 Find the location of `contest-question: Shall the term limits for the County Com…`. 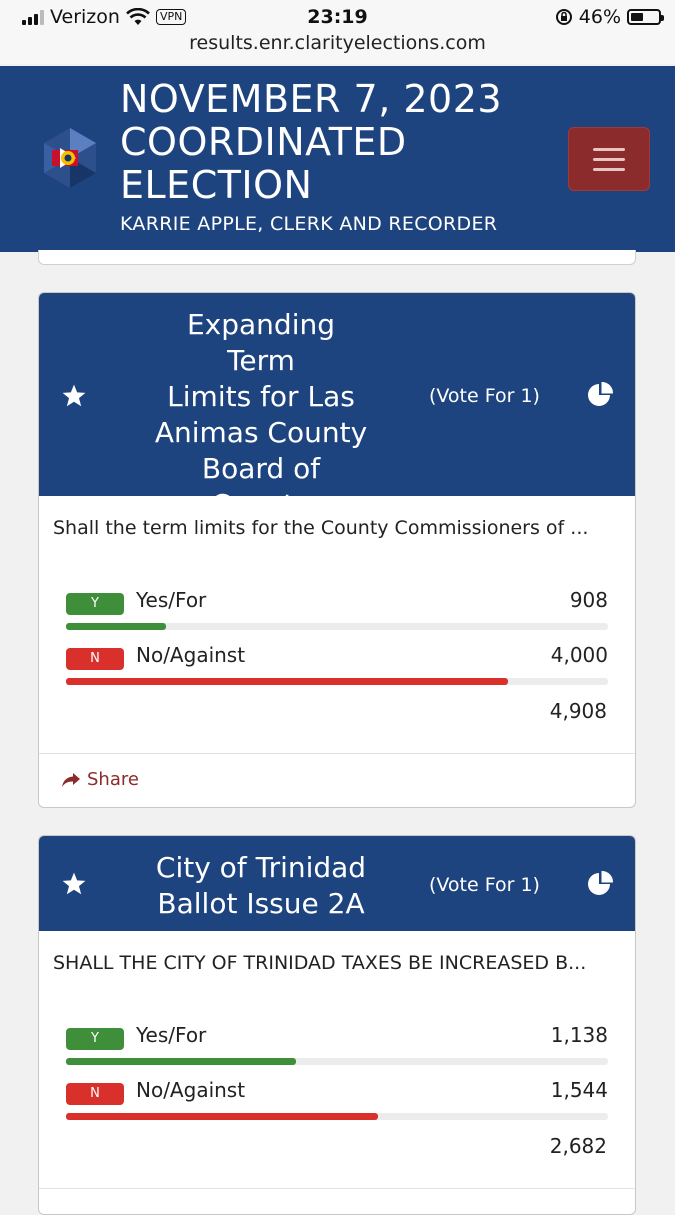

contest-question: Shall the term limits for the County Com… is located at coordinates (321, 528).